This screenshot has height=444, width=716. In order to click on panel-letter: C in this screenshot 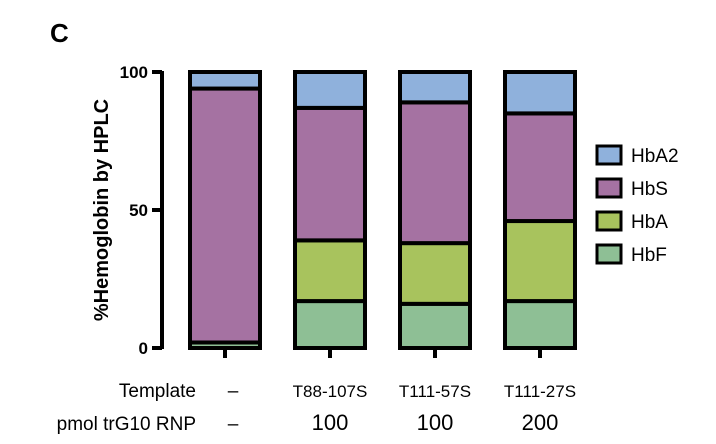, I will do `click(59, 33)`.